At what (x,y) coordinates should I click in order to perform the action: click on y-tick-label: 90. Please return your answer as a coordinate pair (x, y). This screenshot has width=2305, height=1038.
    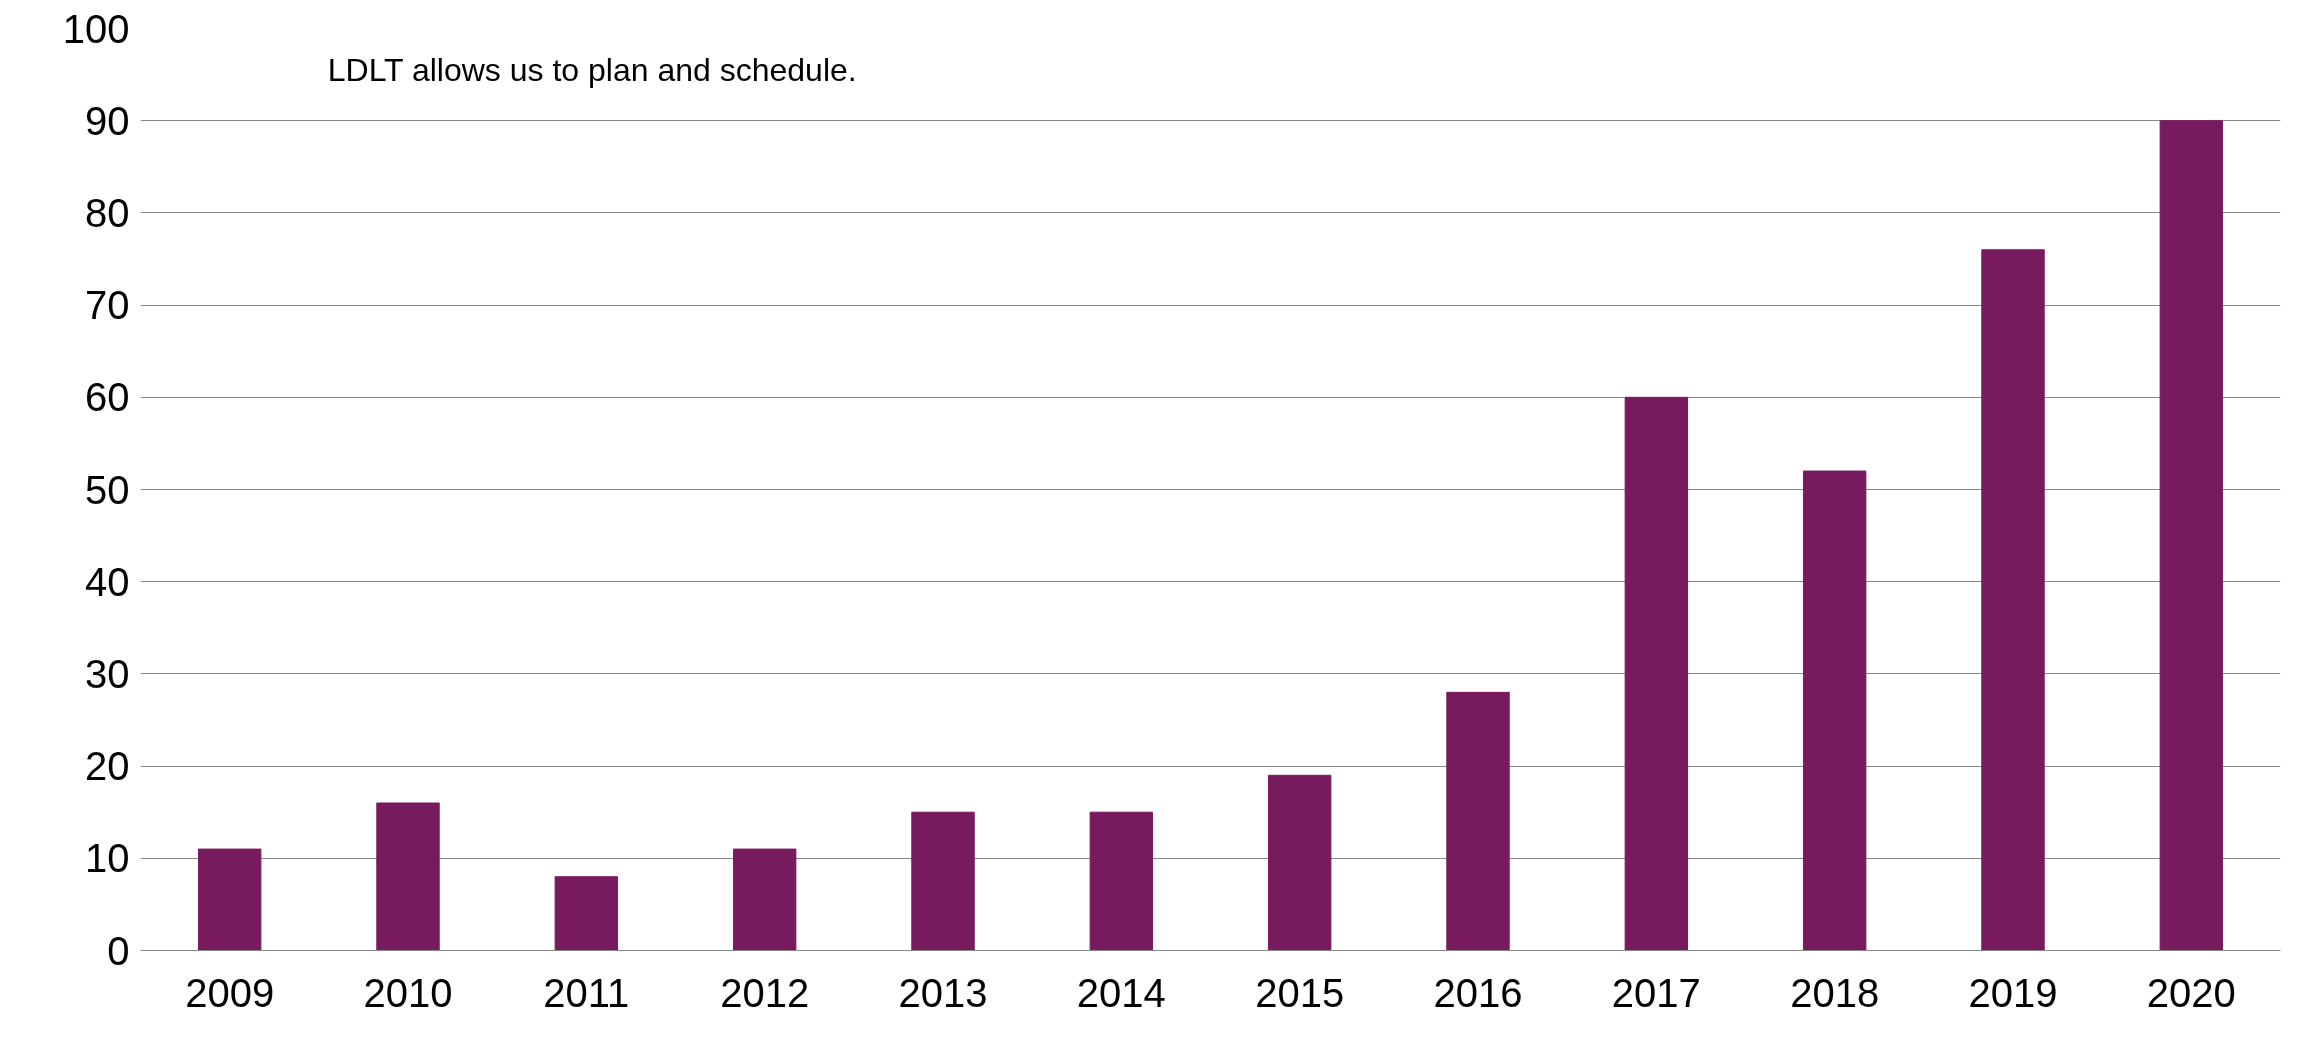
    Looking at the image, I should click on (107, 120).